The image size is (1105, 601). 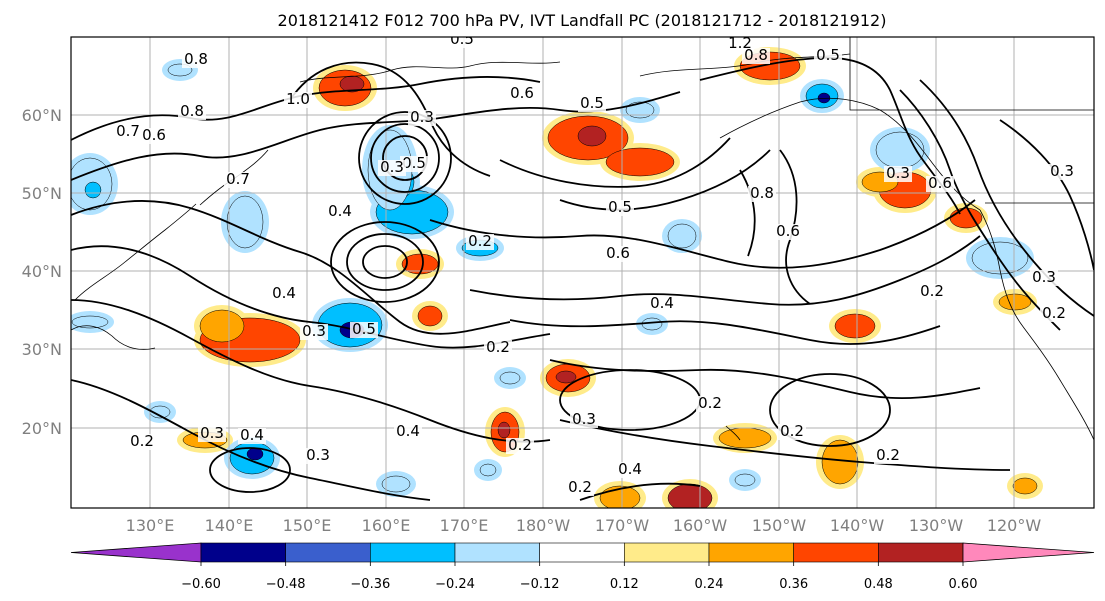 I want to click on longitude-tick-label: 170°E, so click(x=464, y=525).